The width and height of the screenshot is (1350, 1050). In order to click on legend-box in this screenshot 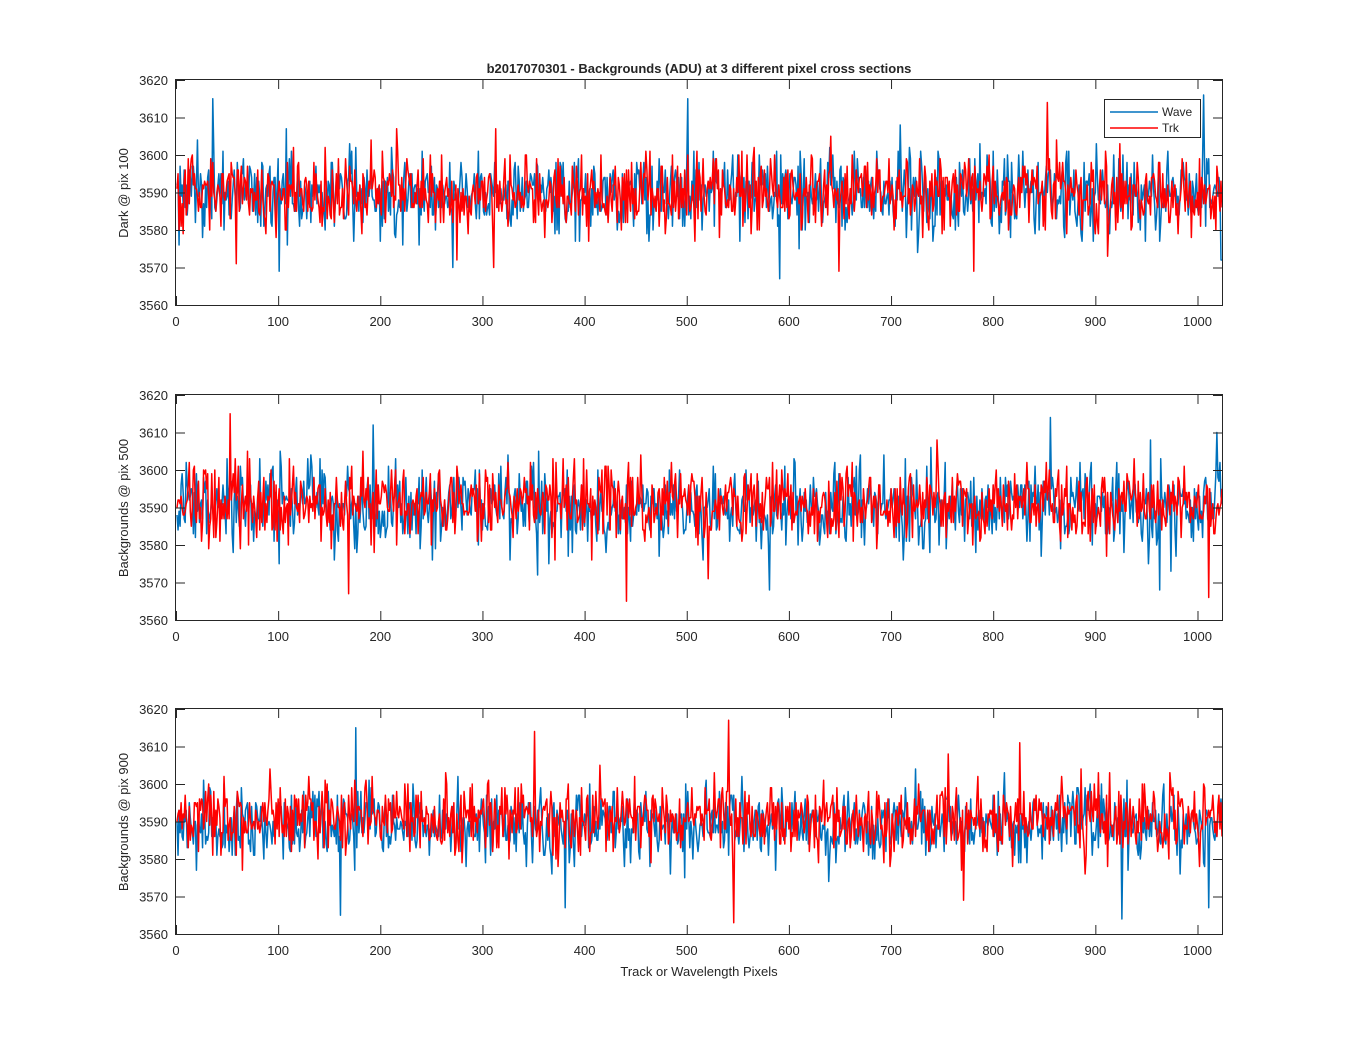, I will do `click(1152, 118)`.